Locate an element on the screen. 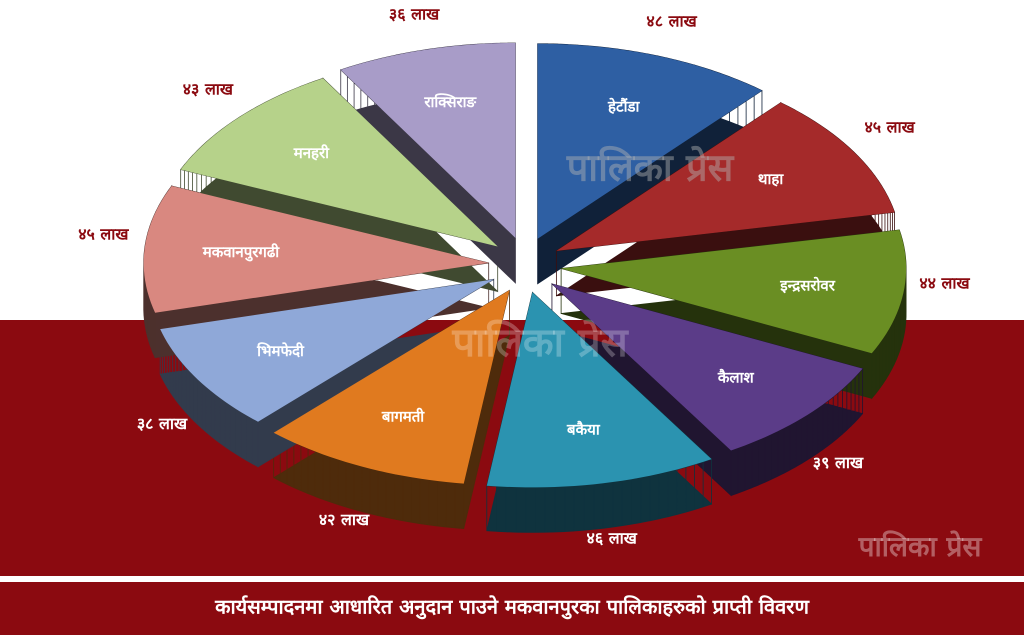 The width and height of the screenshot is (1024, 635). title-bar is located at coordinates (512, 608).